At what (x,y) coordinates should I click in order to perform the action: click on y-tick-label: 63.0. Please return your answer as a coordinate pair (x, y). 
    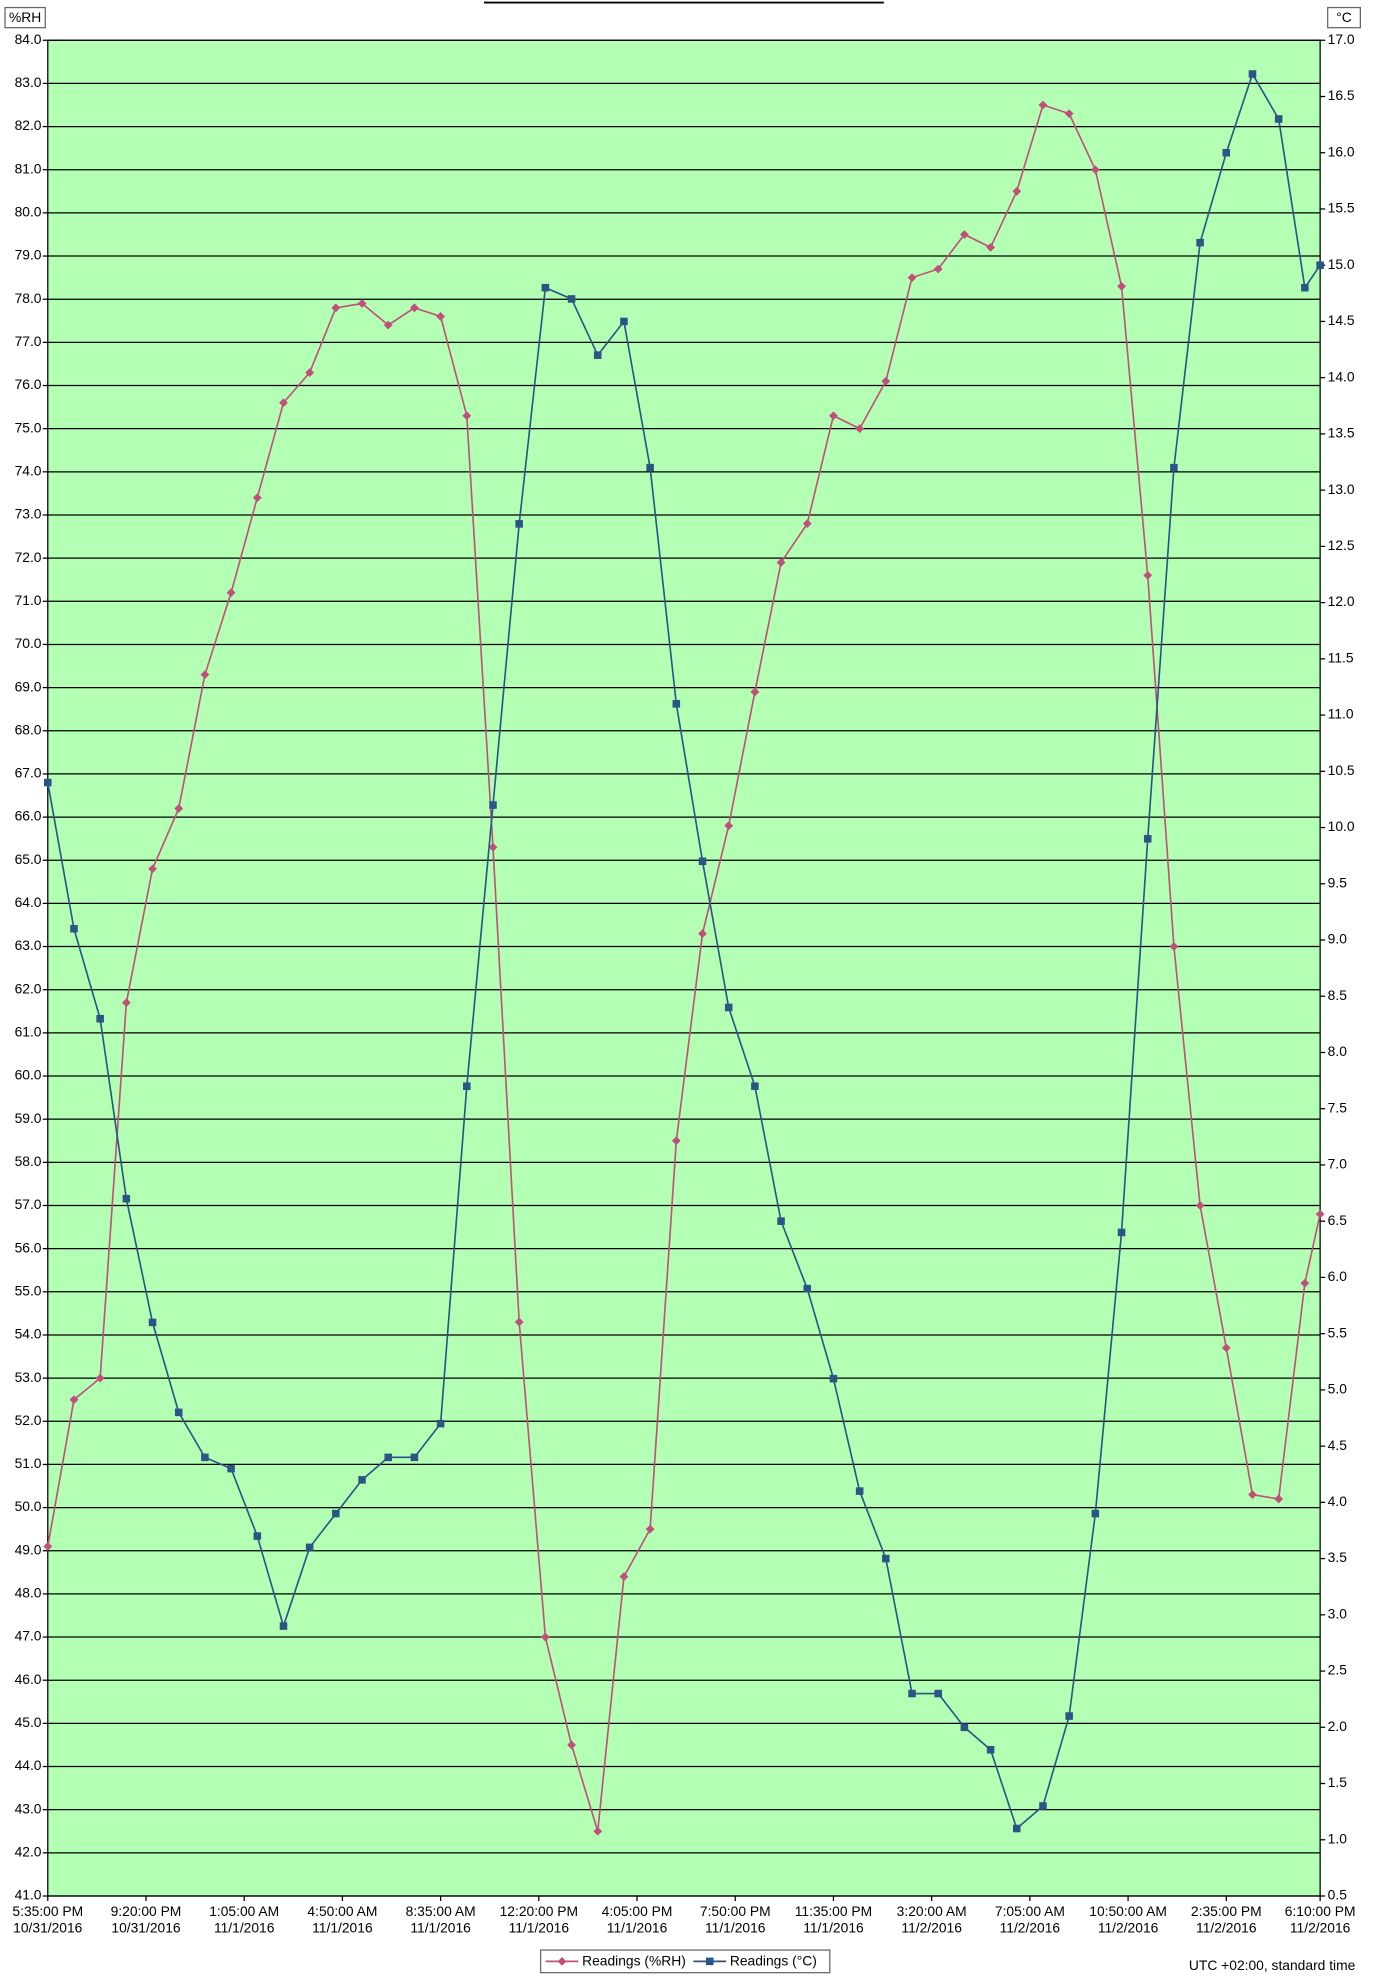
    Looking at the image, I should click on (28, 945).